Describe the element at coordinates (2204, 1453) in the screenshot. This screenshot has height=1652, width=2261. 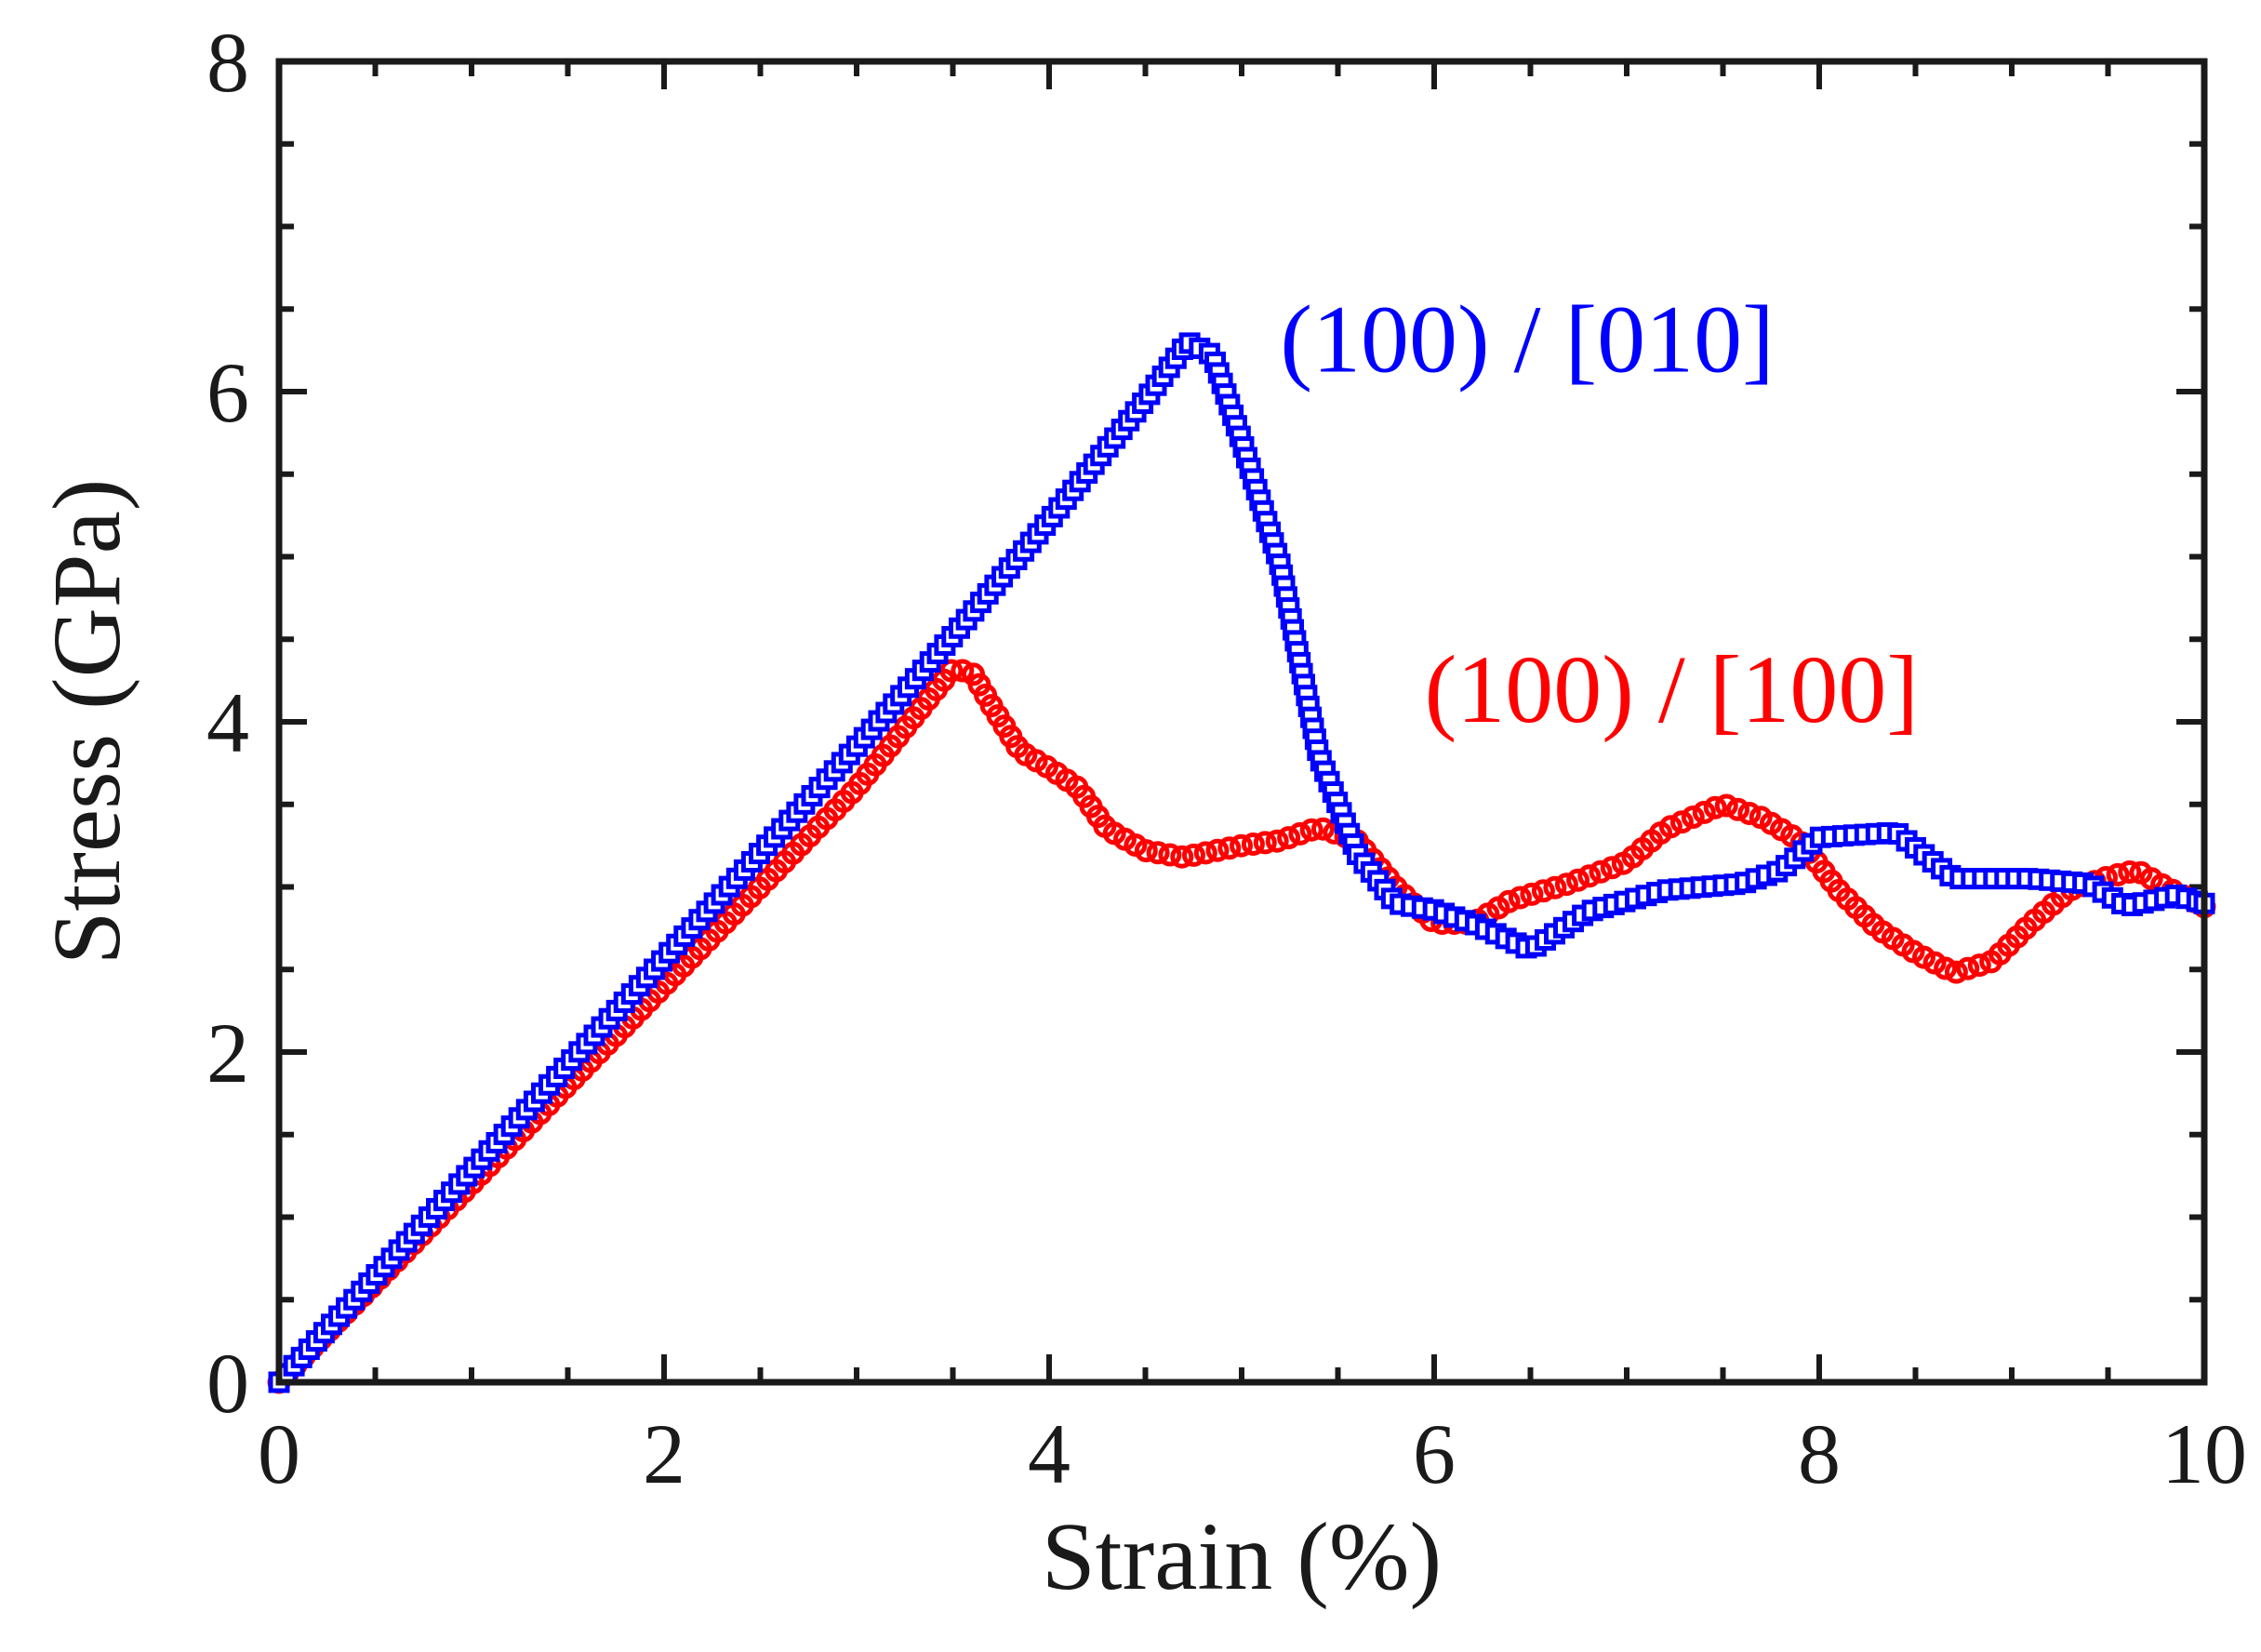
I see `x-tick-label: 10` at that location.